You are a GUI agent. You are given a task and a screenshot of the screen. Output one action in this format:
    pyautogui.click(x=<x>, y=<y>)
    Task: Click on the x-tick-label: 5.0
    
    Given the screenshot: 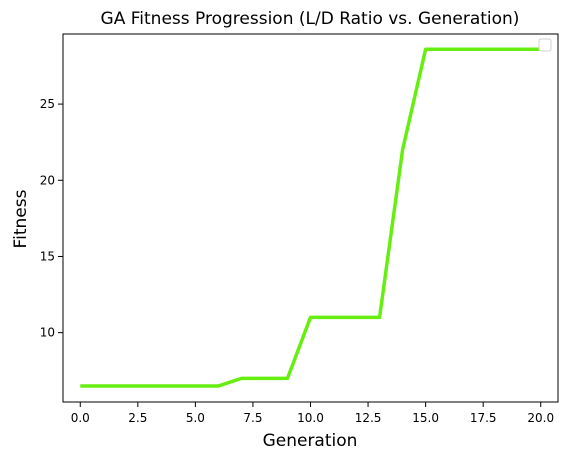 What is the action you would take?
    pyautogui.click(x=195, y=418)
    